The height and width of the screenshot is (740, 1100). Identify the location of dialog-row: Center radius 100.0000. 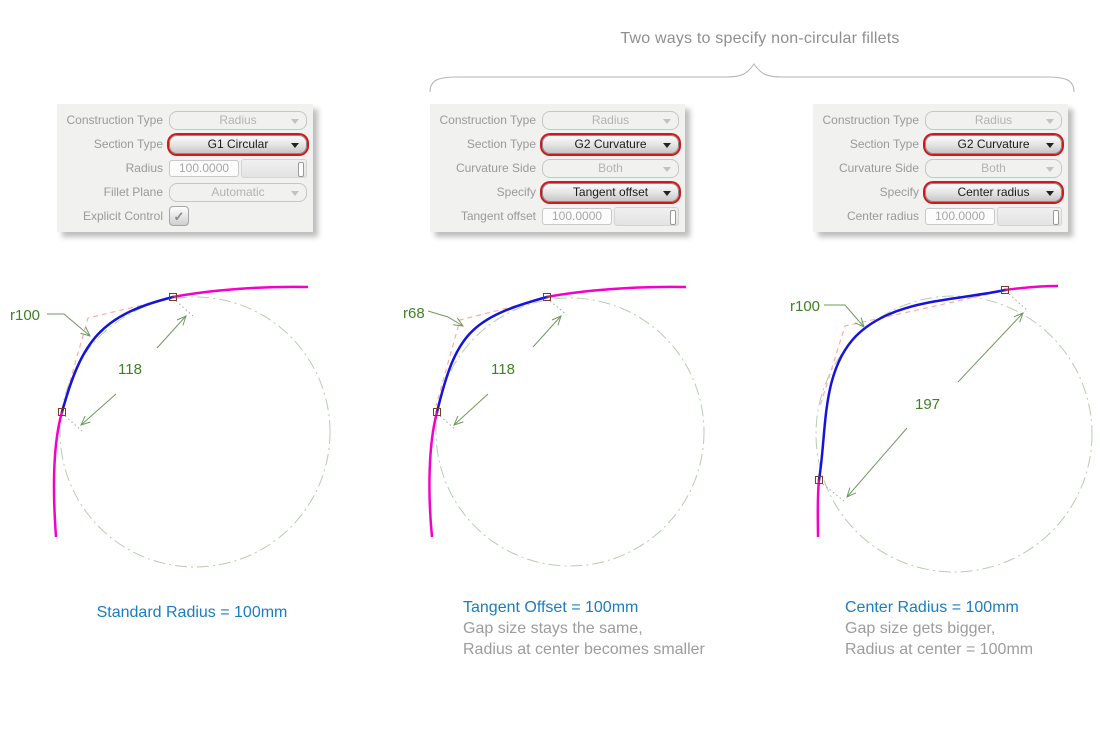
(940, 216).